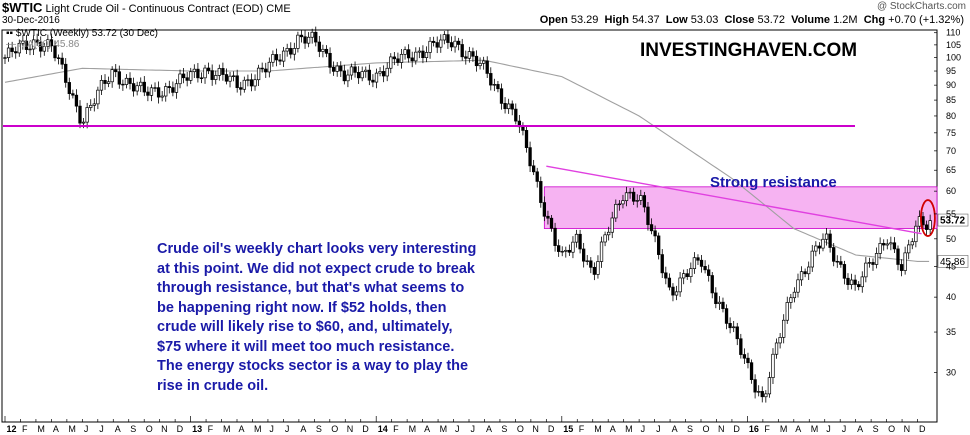 The height and width of the screenshot is (435, 970). What do you see at coordinates (951, 85) in the screenshot?
I see `y-tick-label: 90` at bounding box center [951, 85].